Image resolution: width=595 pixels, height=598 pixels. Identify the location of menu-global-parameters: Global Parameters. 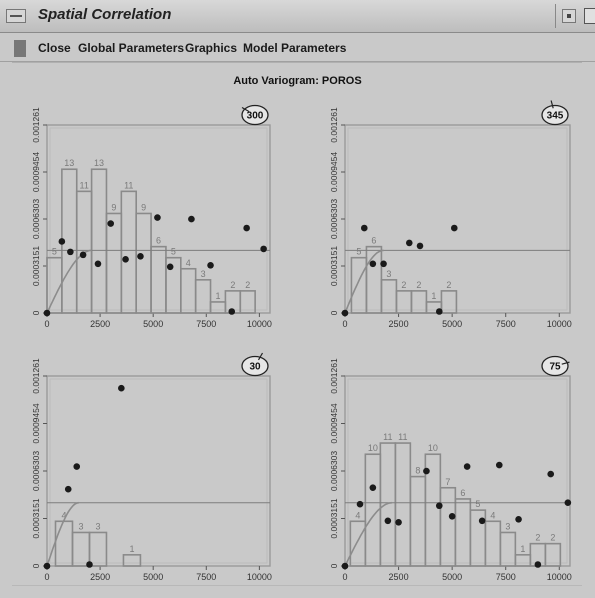
(131, 48).